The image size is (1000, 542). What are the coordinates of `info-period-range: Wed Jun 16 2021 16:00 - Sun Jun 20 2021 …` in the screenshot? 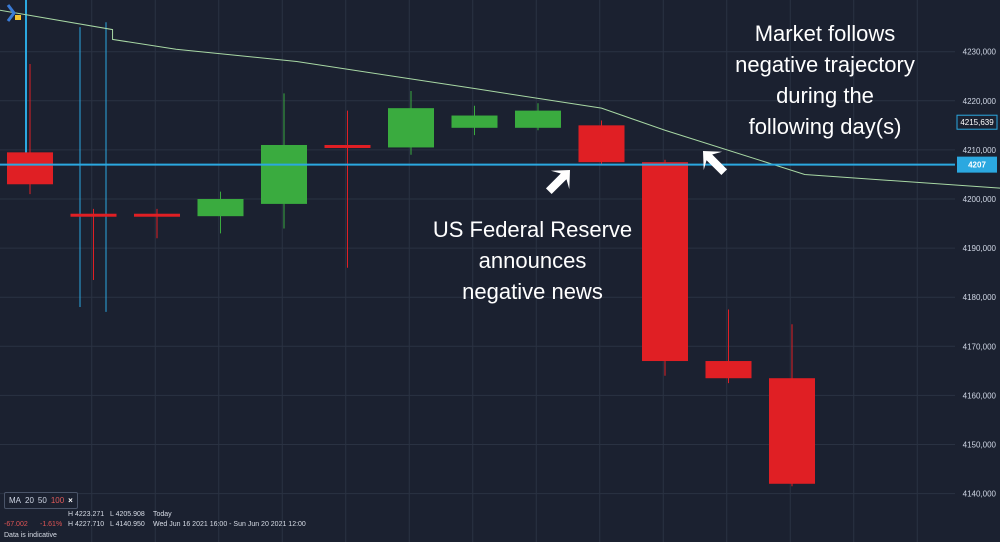 It's located at (229, 524).